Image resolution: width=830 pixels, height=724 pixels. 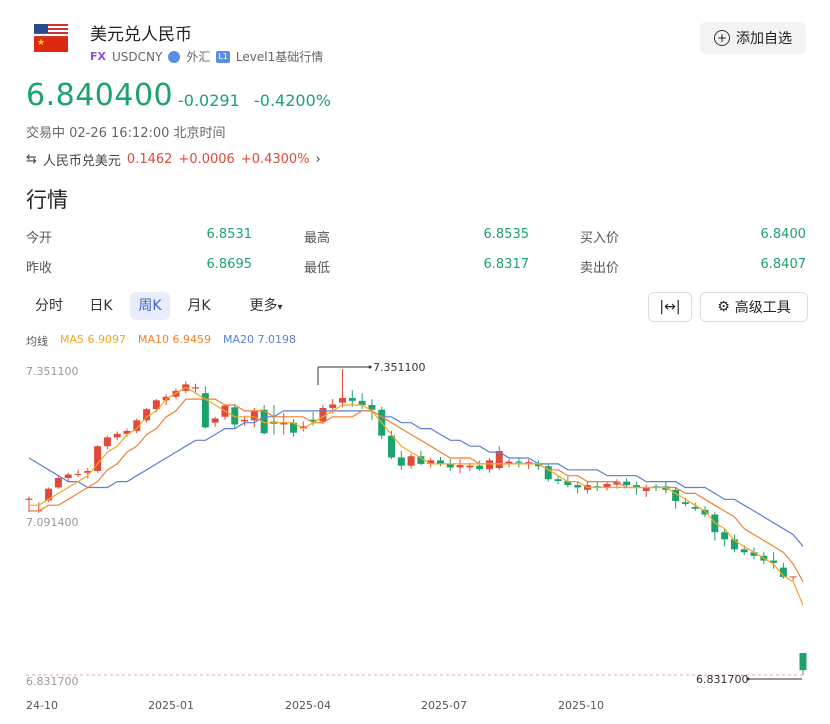 What do you see at coordinates (275, 159) in the screenshot?
I see `reverse-pair-percent: +0.4300%` at bounding box center [275, 159].